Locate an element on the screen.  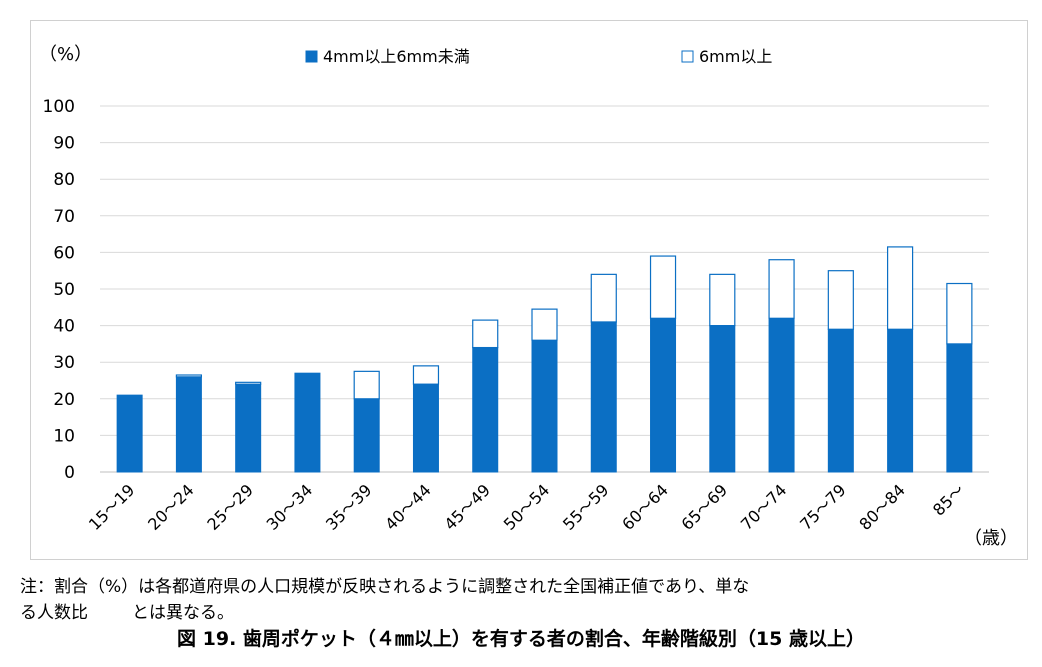
bar-30～34-4to6mm is located at coordinates (307, 422).